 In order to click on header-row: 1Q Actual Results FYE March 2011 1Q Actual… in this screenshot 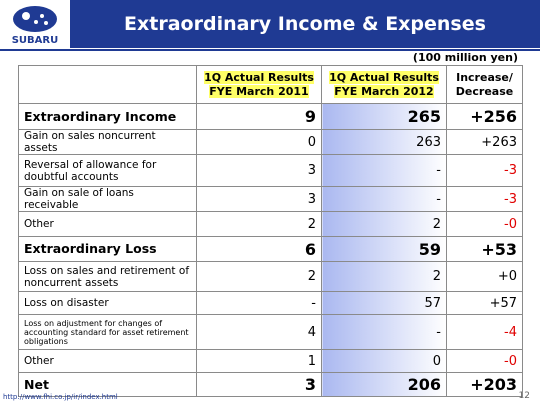, I will do `click(270, 84)`.